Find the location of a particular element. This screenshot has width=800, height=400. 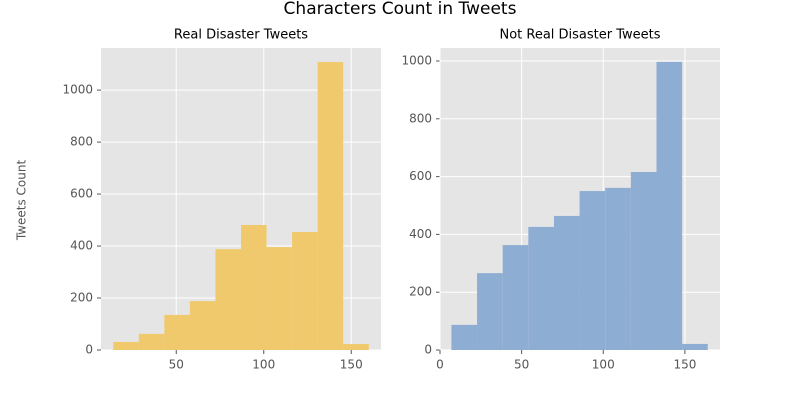

subplot-title: Not Real Disaster Tweets is located at coordinates (579, 35).